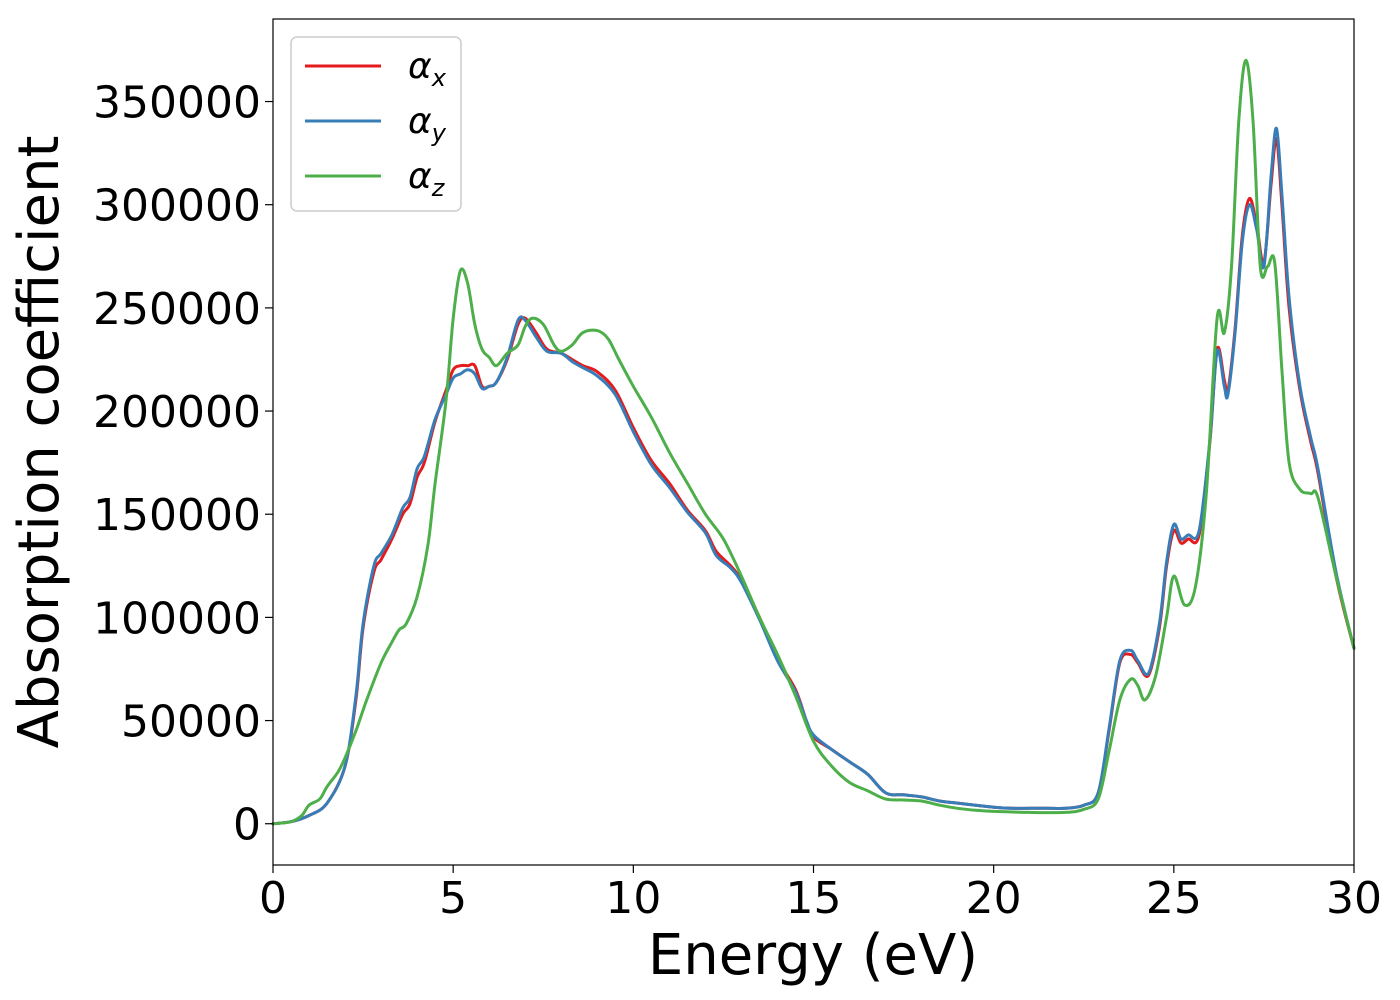 This screenshot has height=1000, width=1400. I want to click on y-tick-label: 300000, so click(177, 206).